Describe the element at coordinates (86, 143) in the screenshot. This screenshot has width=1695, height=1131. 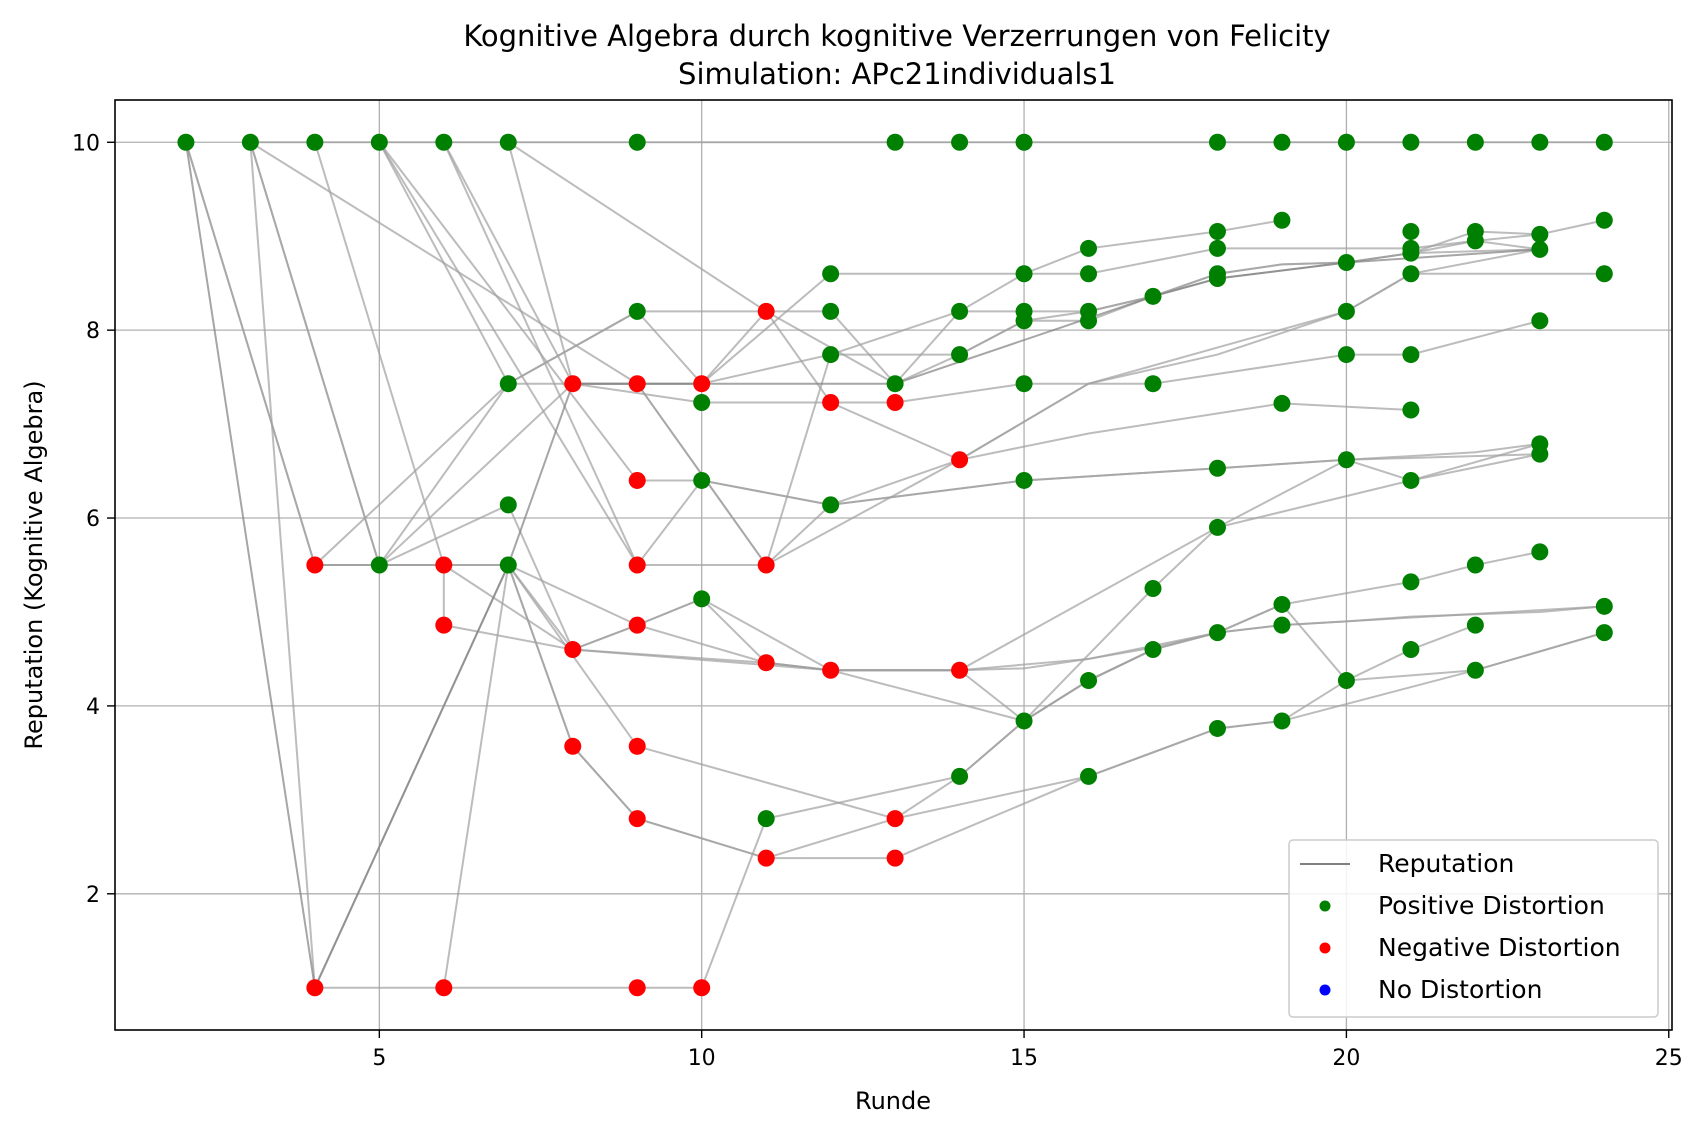
I see `y-tick-label: 10` at that location.